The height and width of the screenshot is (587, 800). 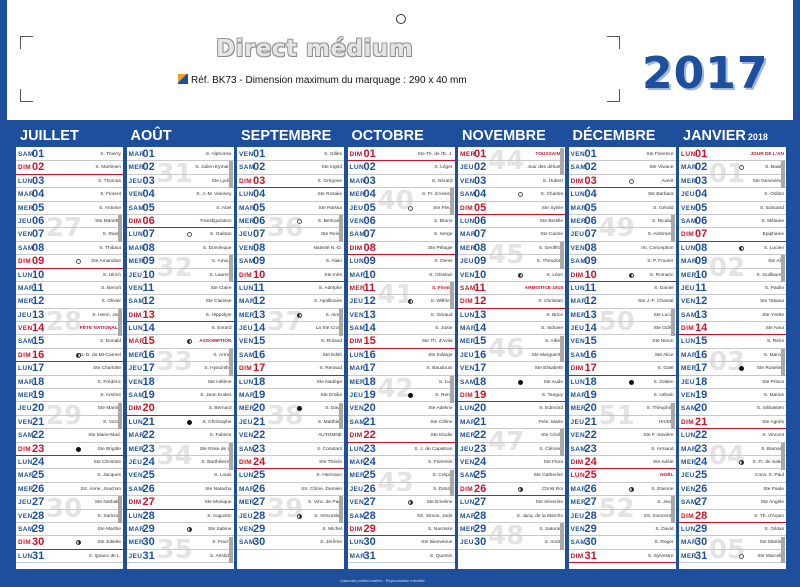 I want to click on day-row: VEN 06 S. Bruno, so click(x=401, y=222).